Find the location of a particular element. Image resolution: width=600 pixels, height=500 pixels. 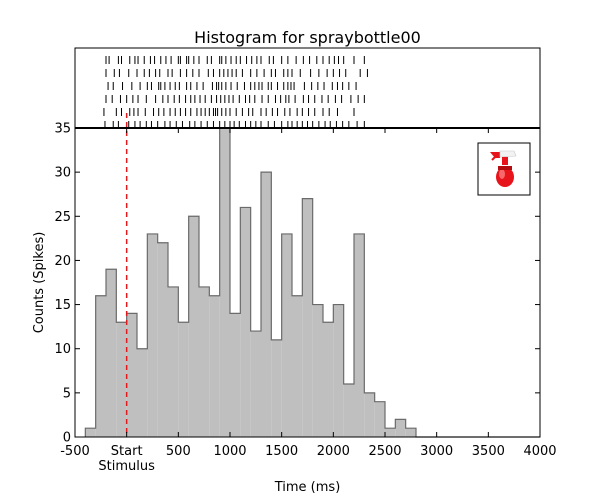

x-tick-label: 2500 is located at coordinates (384, 451).